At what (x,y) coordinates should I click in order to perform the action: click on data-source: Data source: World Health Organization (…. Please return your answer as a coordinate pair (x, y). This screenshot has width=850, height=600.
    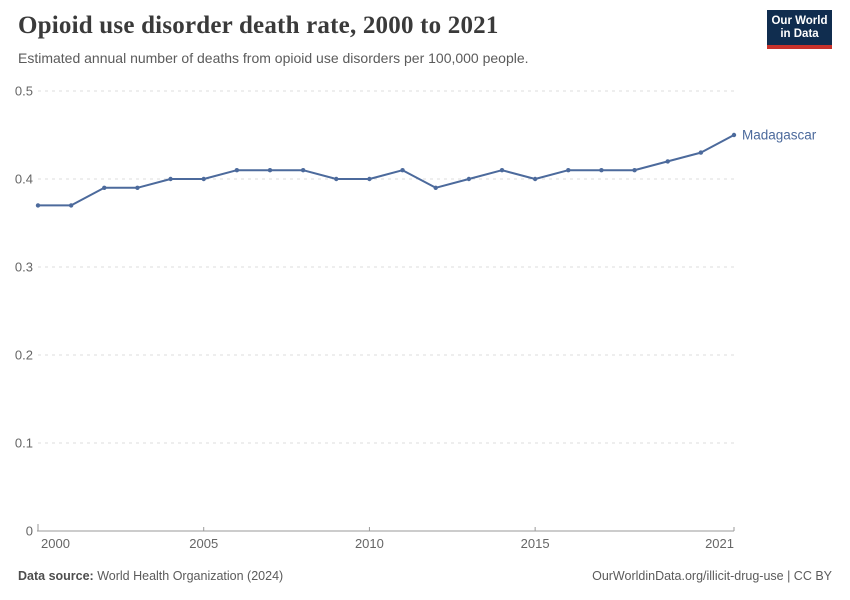
    Looking at the image, I should click on (150, 576).